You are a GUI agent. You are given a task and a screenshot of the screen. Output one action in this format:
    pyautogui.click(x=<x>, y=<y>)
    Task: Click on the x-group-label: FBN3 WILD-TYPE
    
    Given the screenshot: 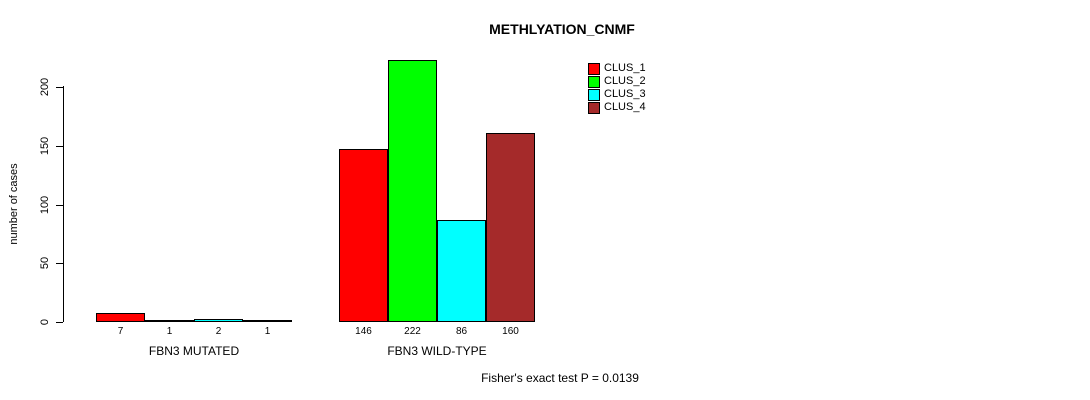 What is the action you would take?
    pyautogui.click(x=437, y=351)
    